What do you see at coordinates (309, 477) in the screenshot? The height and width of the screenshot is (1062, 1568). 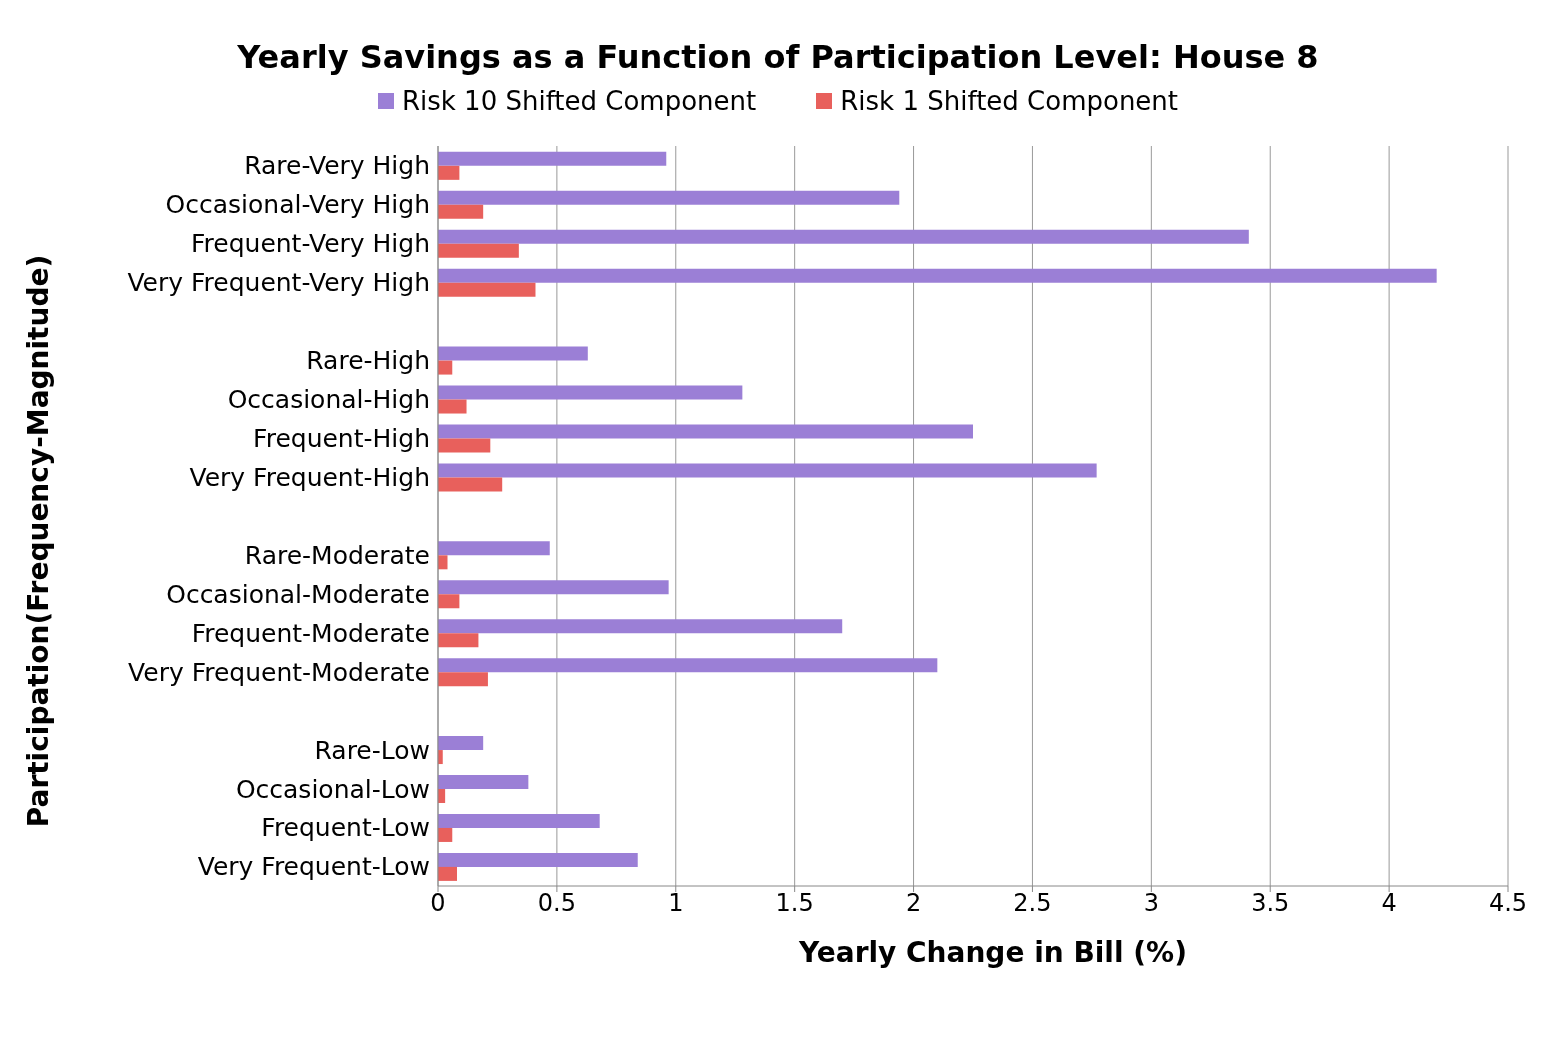 I see `y-tick-label: Very Frequent-High` at bounding box center [309, 477].